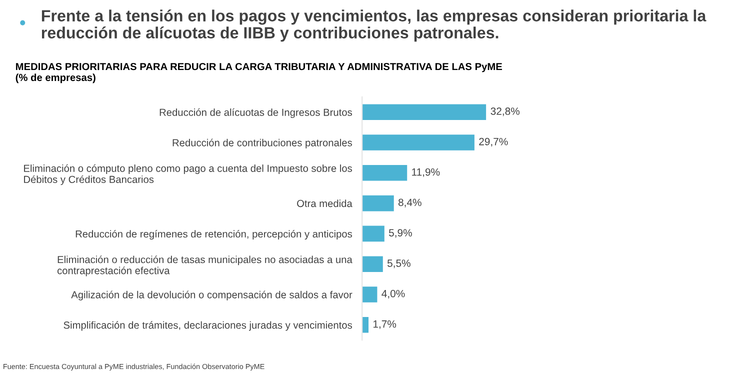 The width and height of the screenshot is (730, 380). I want to click on data-label: 4,0%, so click(393, 294).